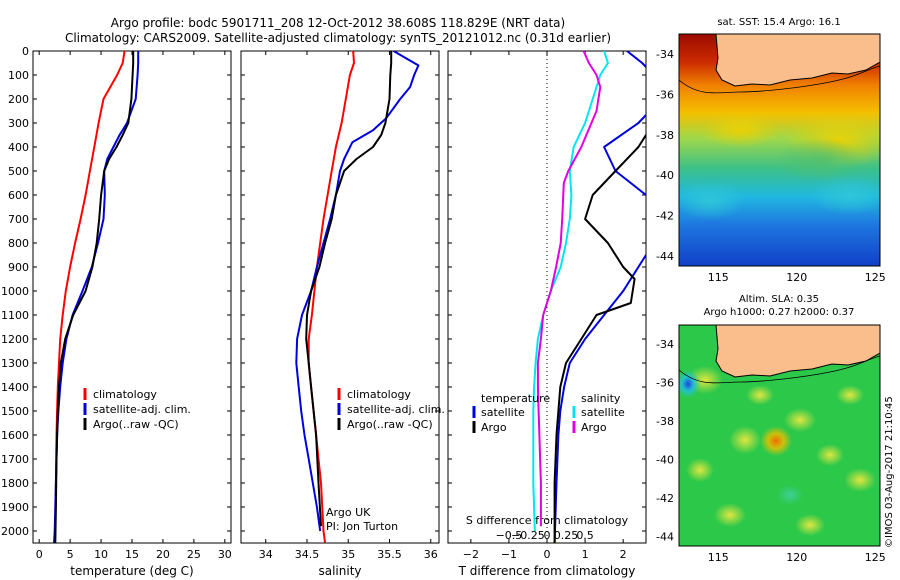 This screenshot has height=580, width=900. Describe the element at coordinates (15, 315) in the screenshot. I see `y-tick-label: 1100` at that location.